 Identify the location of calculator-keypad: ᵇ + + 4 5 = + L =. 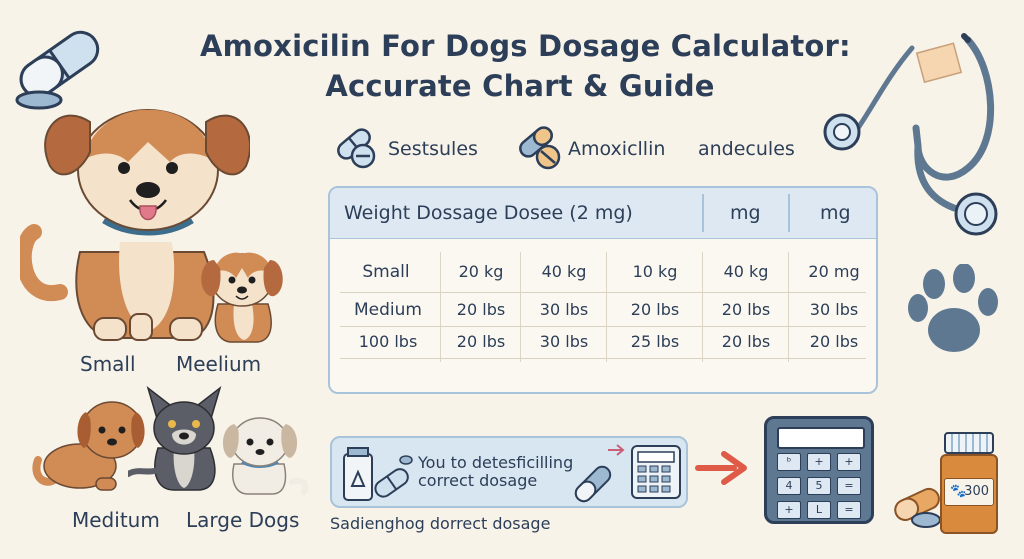
(821, 486).